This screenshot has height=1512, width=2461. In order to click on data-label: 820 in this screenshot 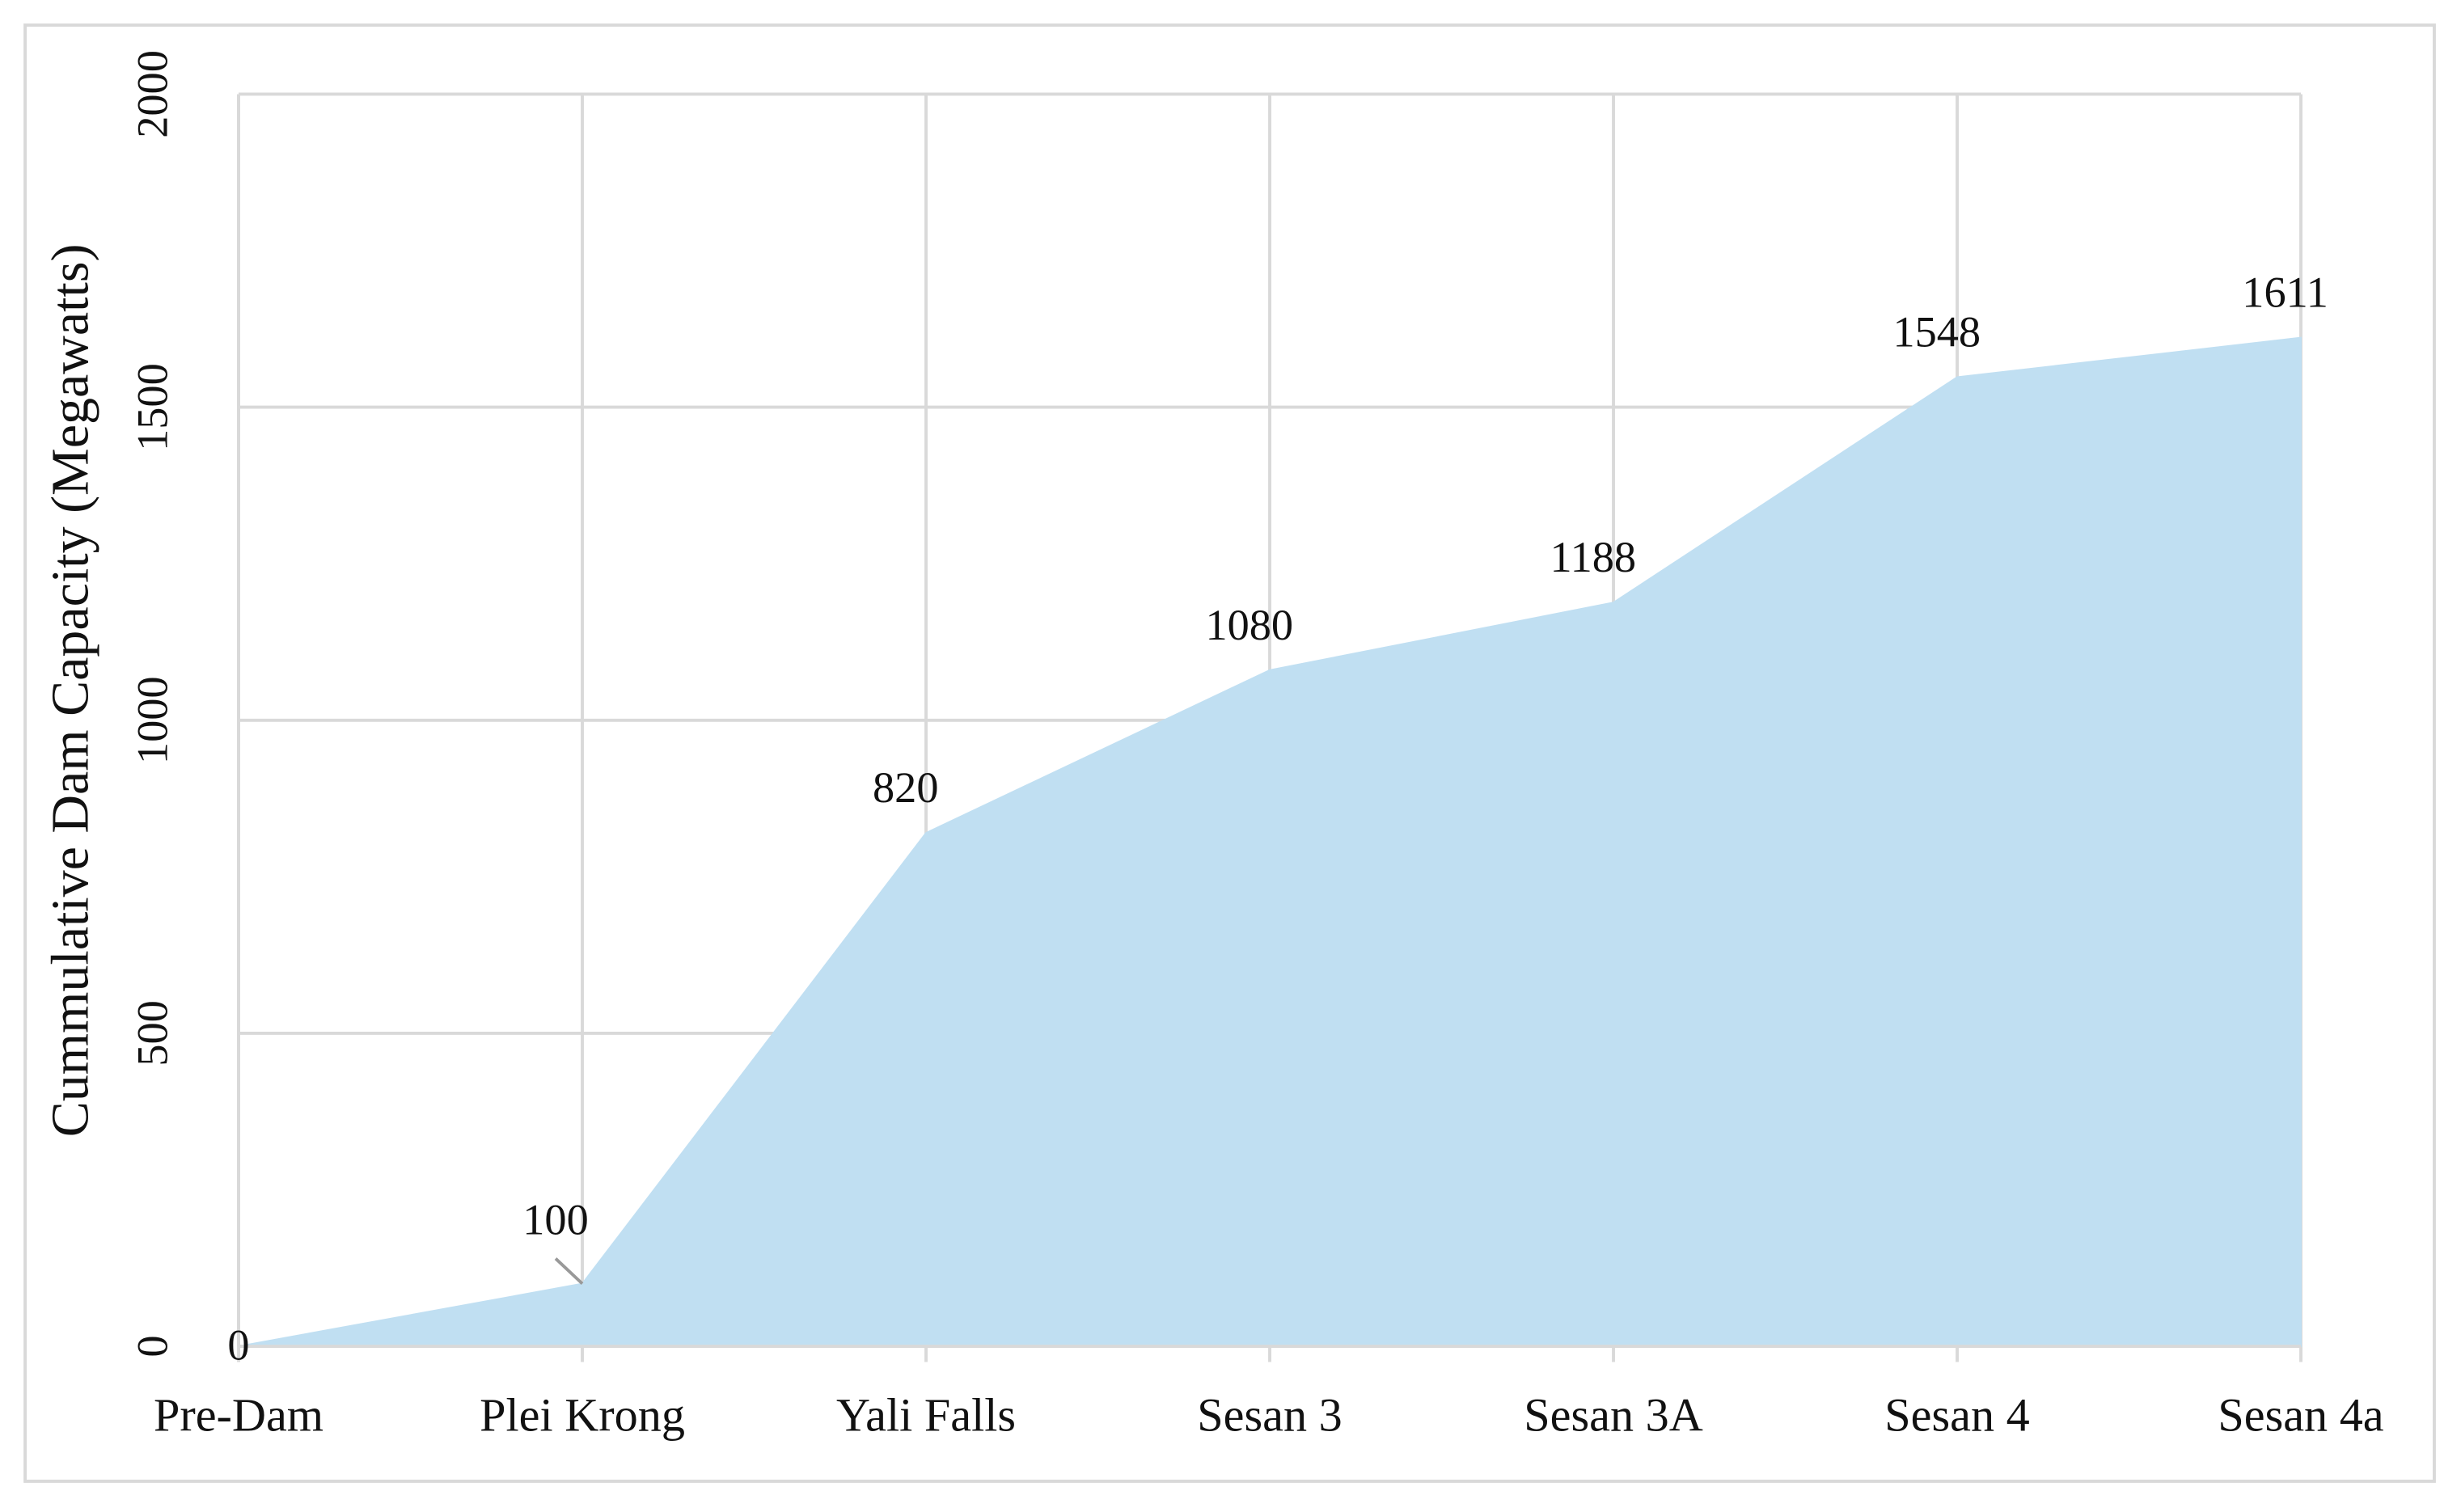, I will do `click(905, 787)`.